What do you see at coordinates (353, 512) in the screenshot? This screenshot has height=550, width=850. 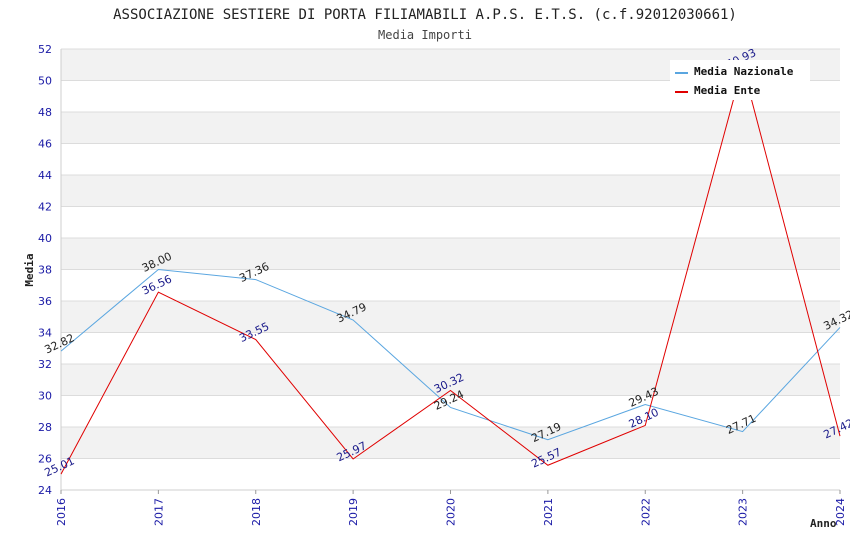 I see `x-tick-label: 2019` at bounding box center [353, 512].